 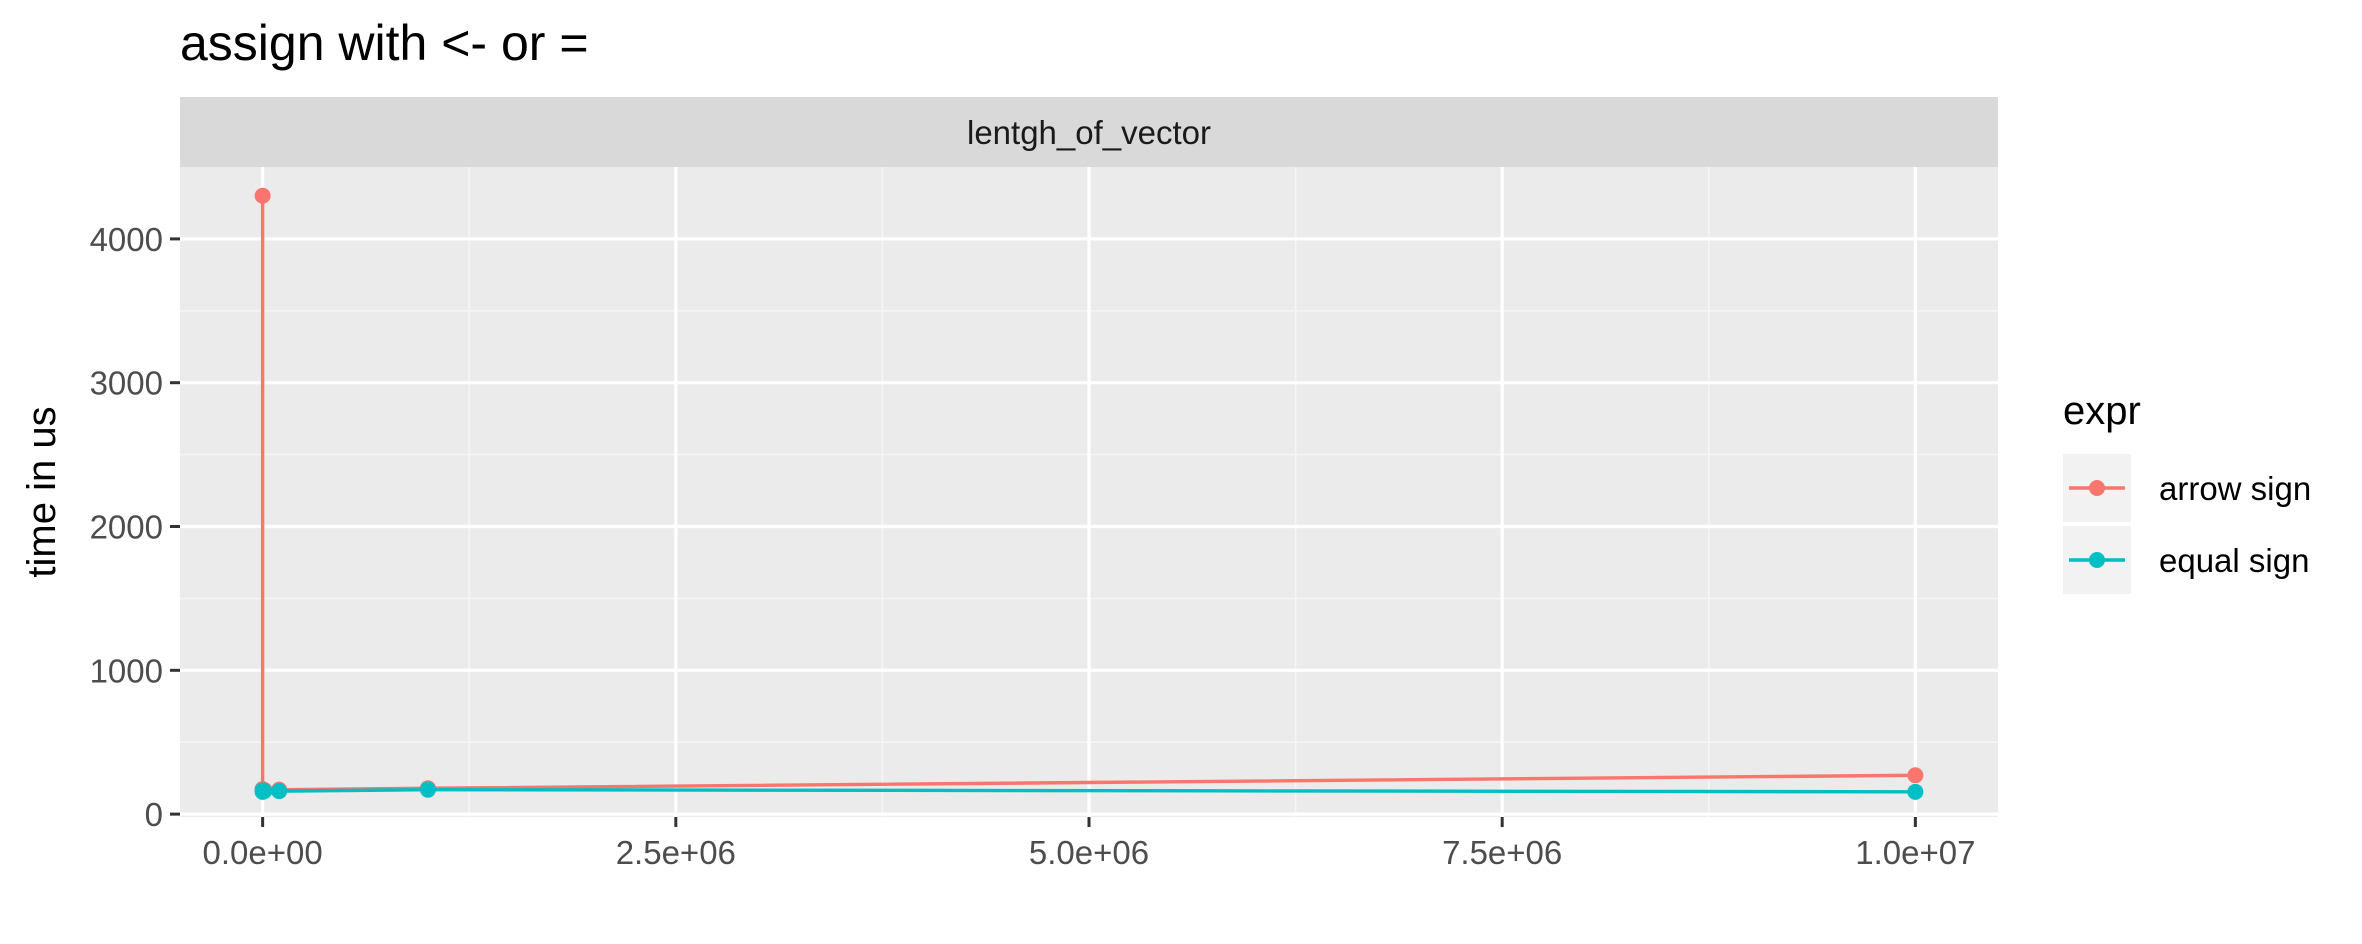 I want to click on x-tick-label: 2.5e+06, so click(x=676, y=852).